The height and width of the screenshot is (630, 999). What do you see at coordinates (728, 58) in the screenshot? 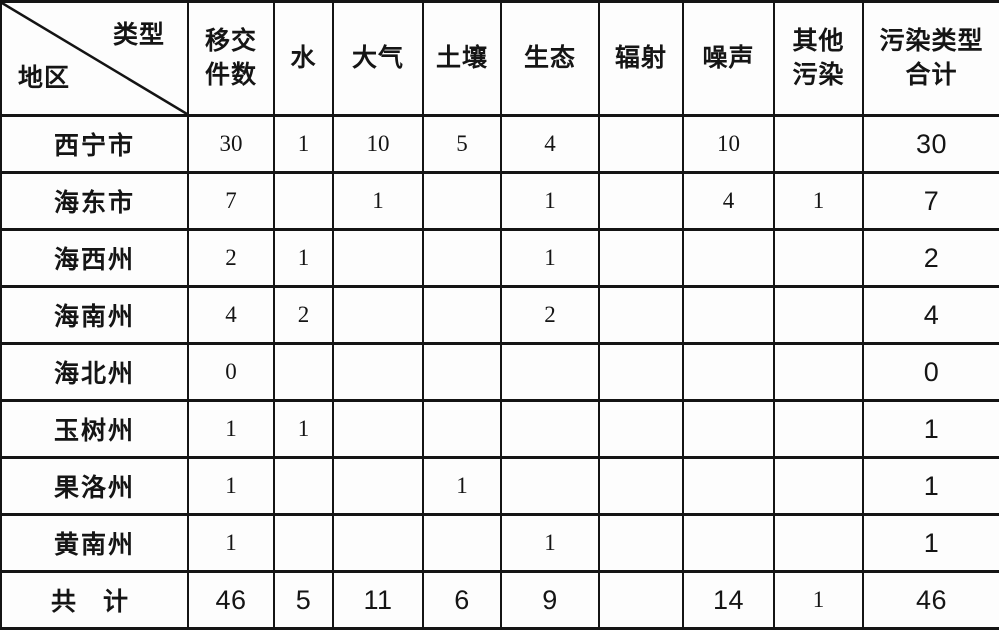
I see `col-header-noise: 噪声` at bounding box center [728, 58].